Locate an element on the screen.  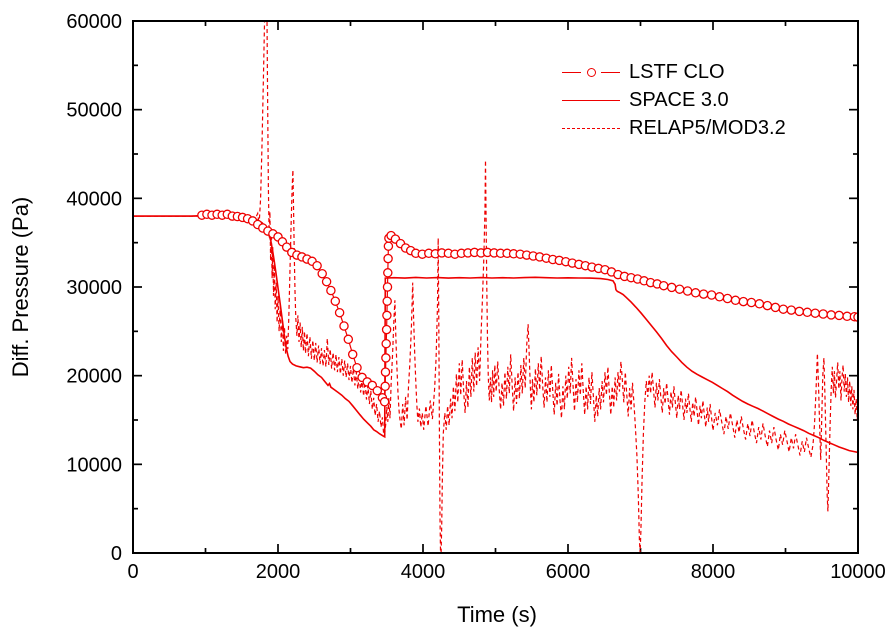
y-tick-label: 40000 is located at coordinates (94, 199).